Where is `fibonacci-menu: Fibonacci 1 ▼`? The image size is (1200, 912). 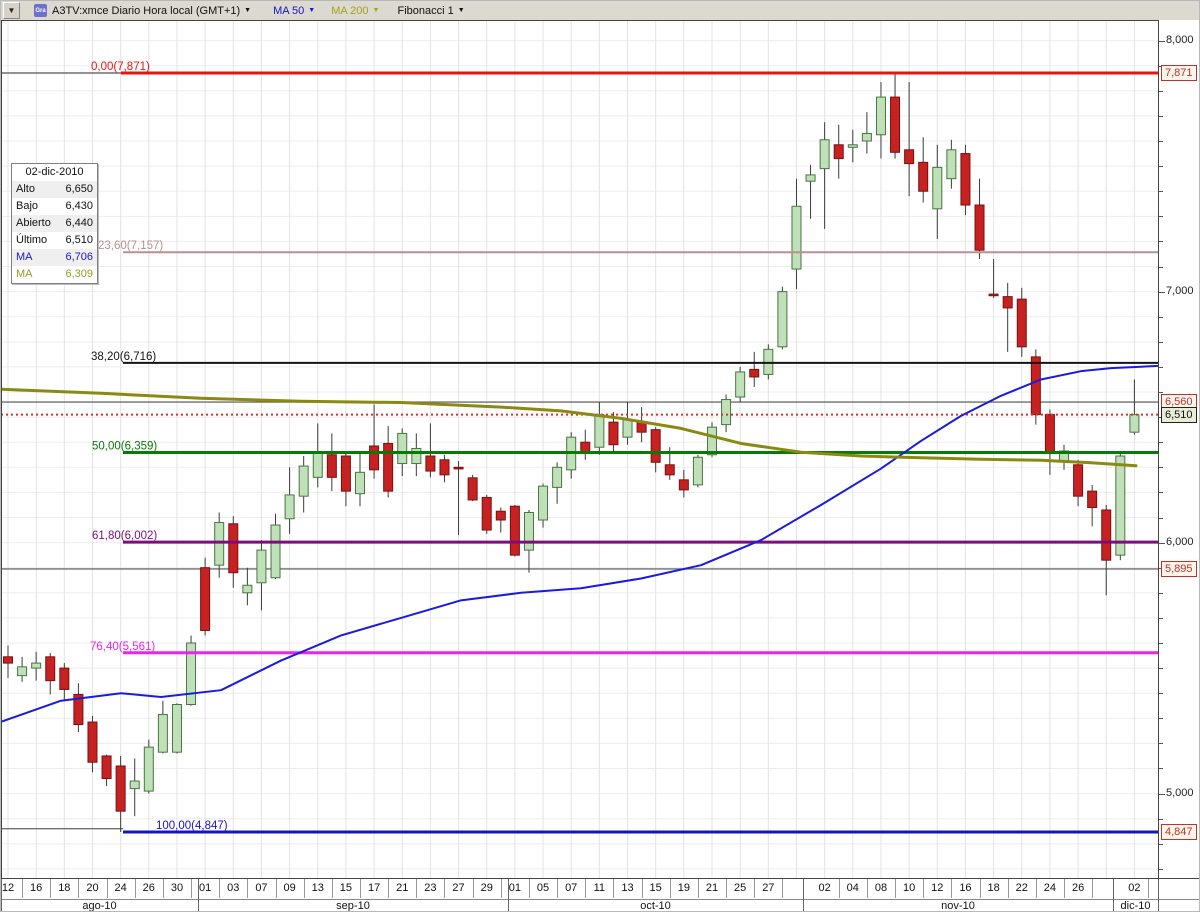 fibonacci-menu: Fibonacci 1 ▼ is located at coordinates (430, 11).